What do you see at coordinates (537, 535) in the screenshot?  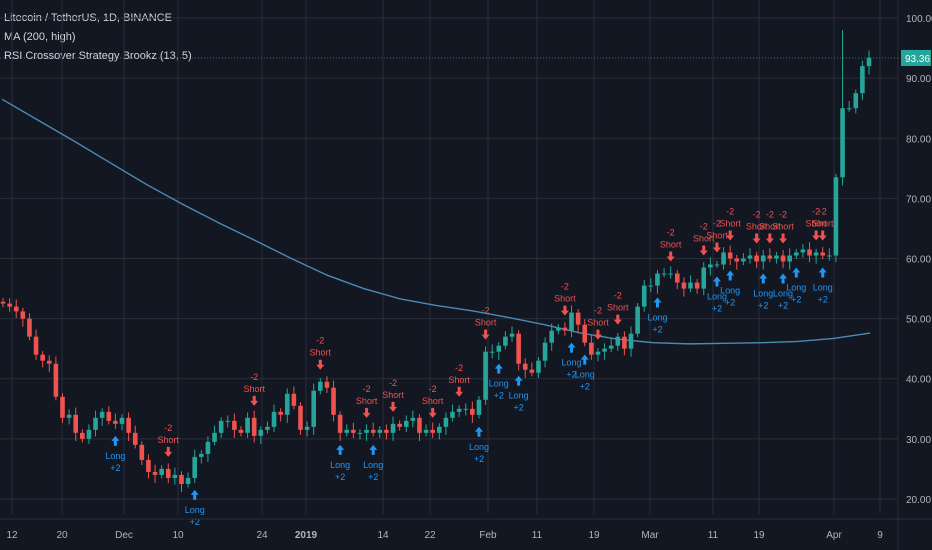 I see `x-tick-label: 11` at bounding box center [537, 535].